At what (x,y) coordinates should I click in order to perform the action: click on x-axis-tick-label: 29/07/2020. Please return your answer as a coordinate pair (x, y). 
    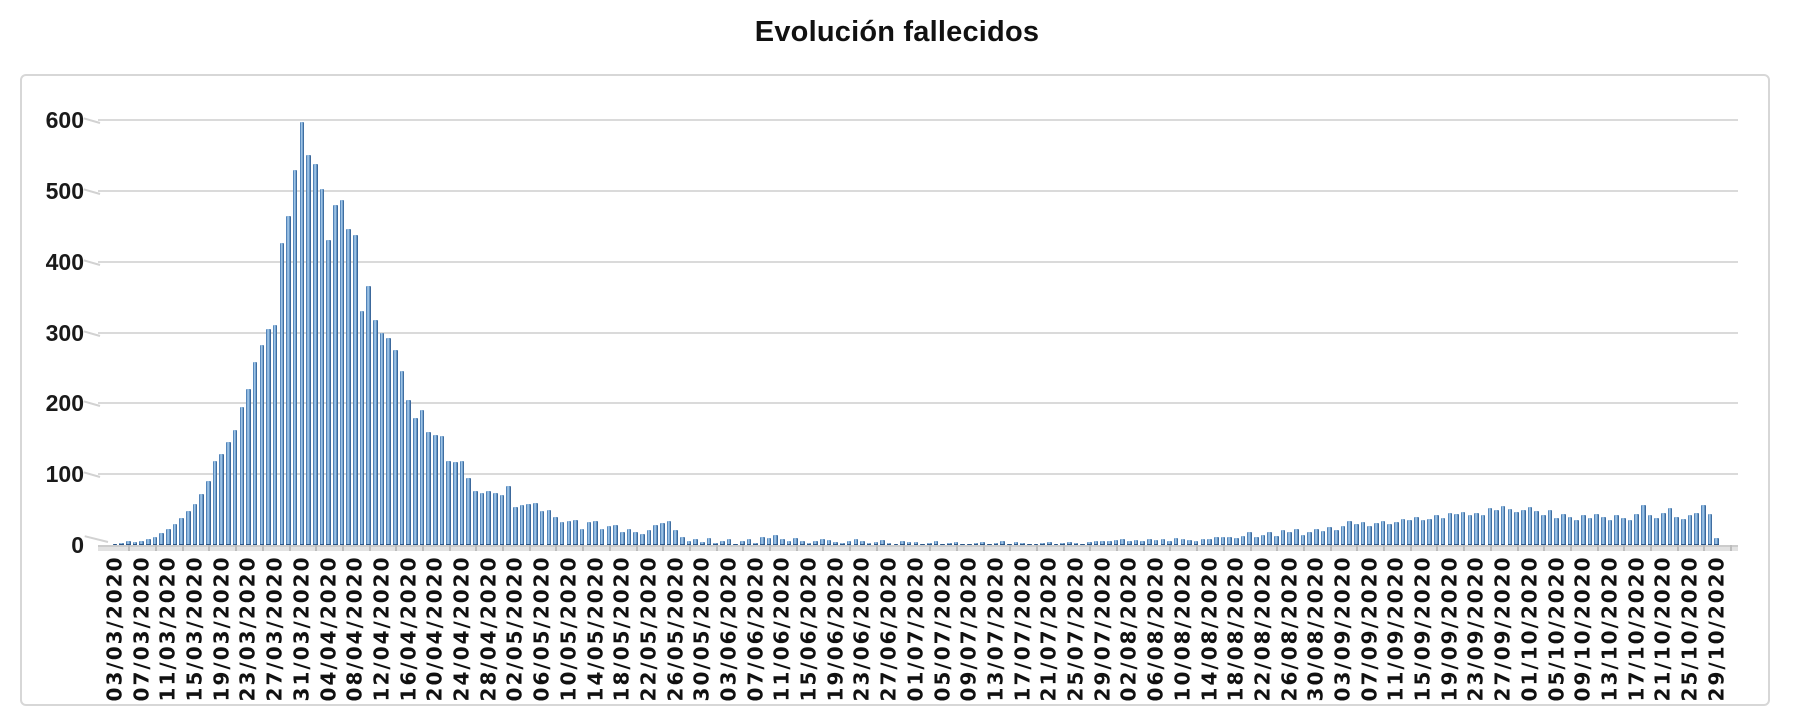
    Looking at the image, I should click on (1102, 628).